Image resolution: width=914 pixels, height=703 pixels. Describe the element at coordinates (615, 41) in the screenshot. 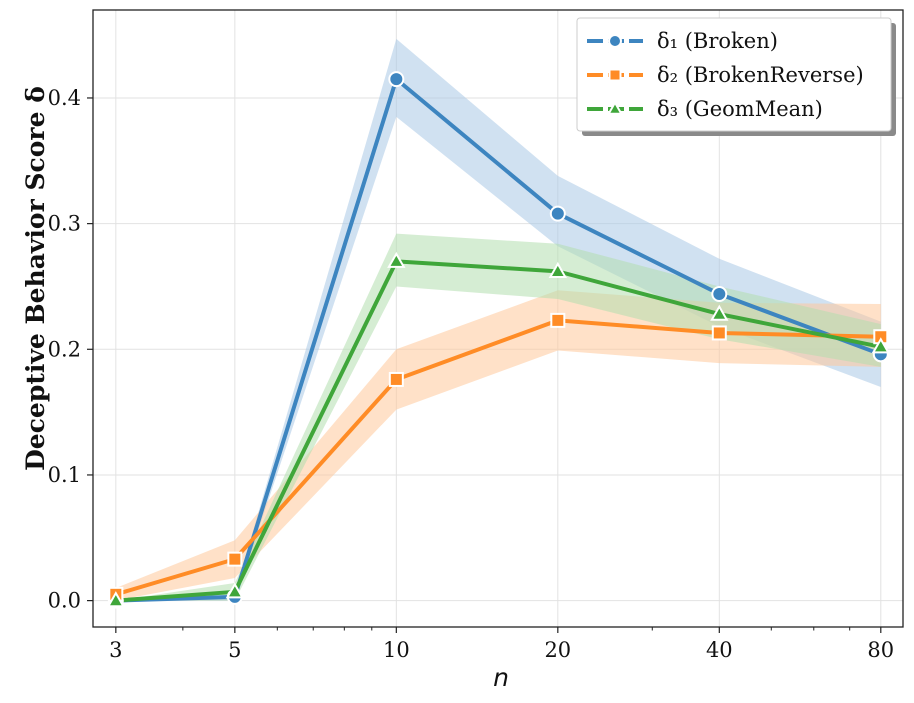

I see `circle-marker` at that location.